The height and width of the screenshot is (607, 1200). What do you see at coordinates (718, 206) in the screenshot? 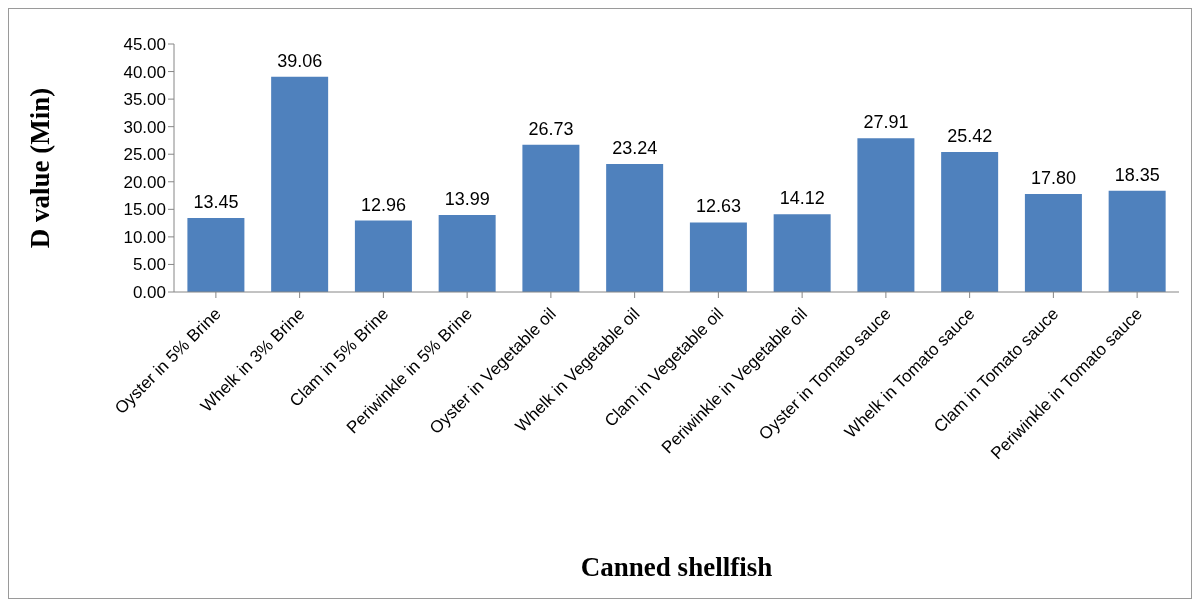
I see `data-label: 12.63` at bounding box center [718, 206].